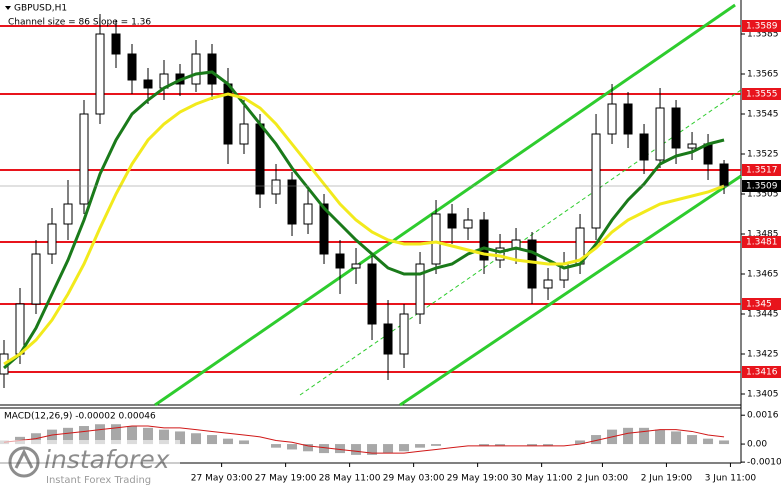  What do you see at coordinates (763, 115) in the screenshot?
I see `y-tick-label: 1.3545` at bounding box center [763, 115].